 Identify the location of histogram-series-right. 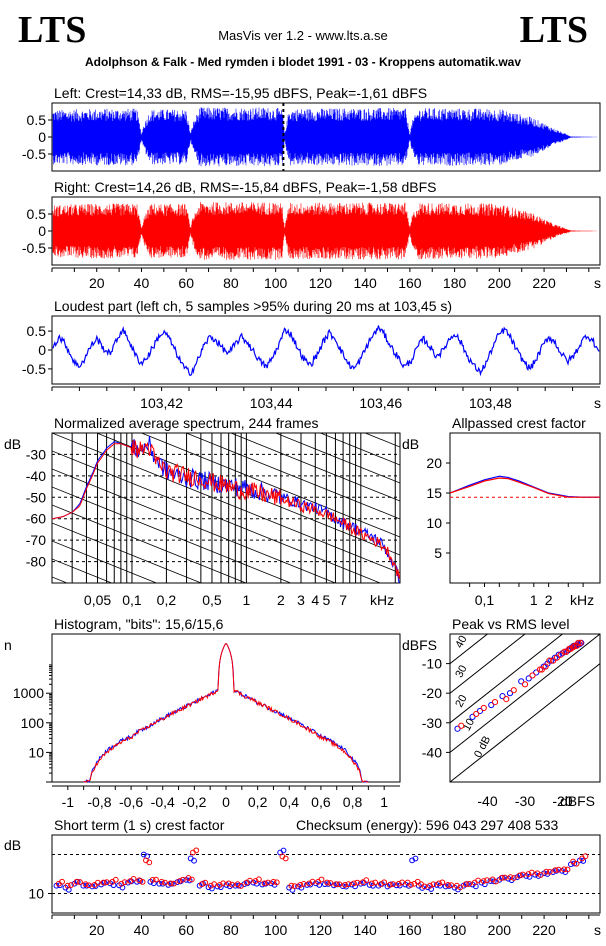
(226, 713).